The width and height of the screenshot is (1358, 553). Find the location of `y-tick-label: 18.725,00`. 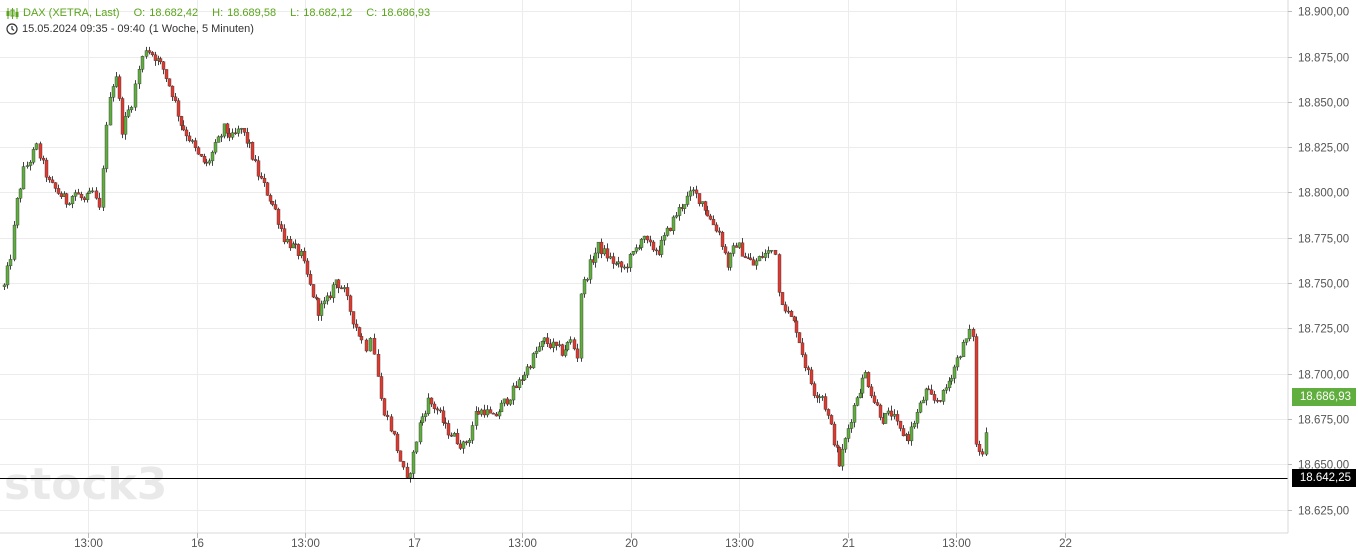

y-tick-label: 18.725,00 is located at coordinates (1323, 330).